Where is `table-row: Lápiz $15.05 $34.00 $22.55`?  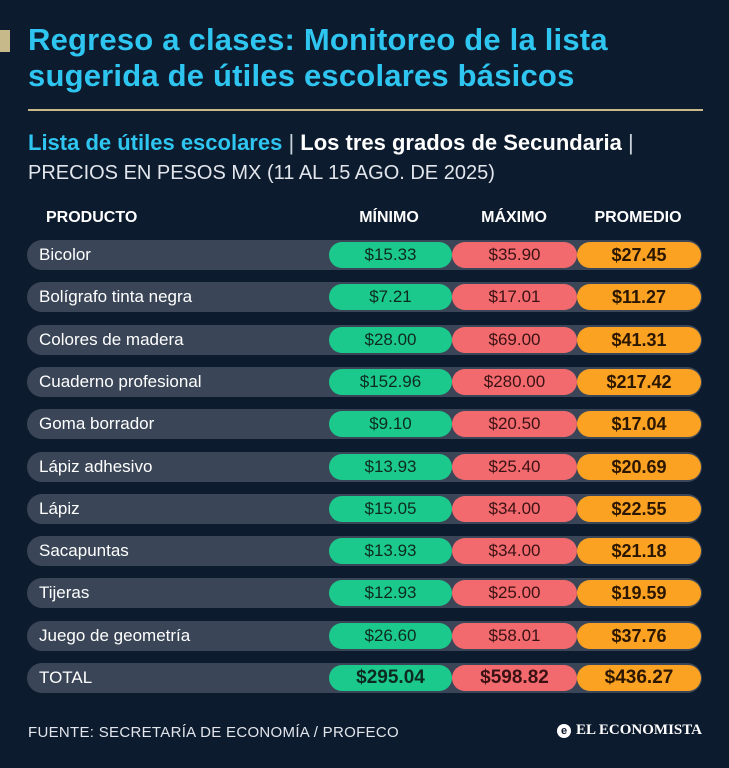 table-row: Lápiz $15.05 $34.00 $22.55 is located at coordinates (364, 509).